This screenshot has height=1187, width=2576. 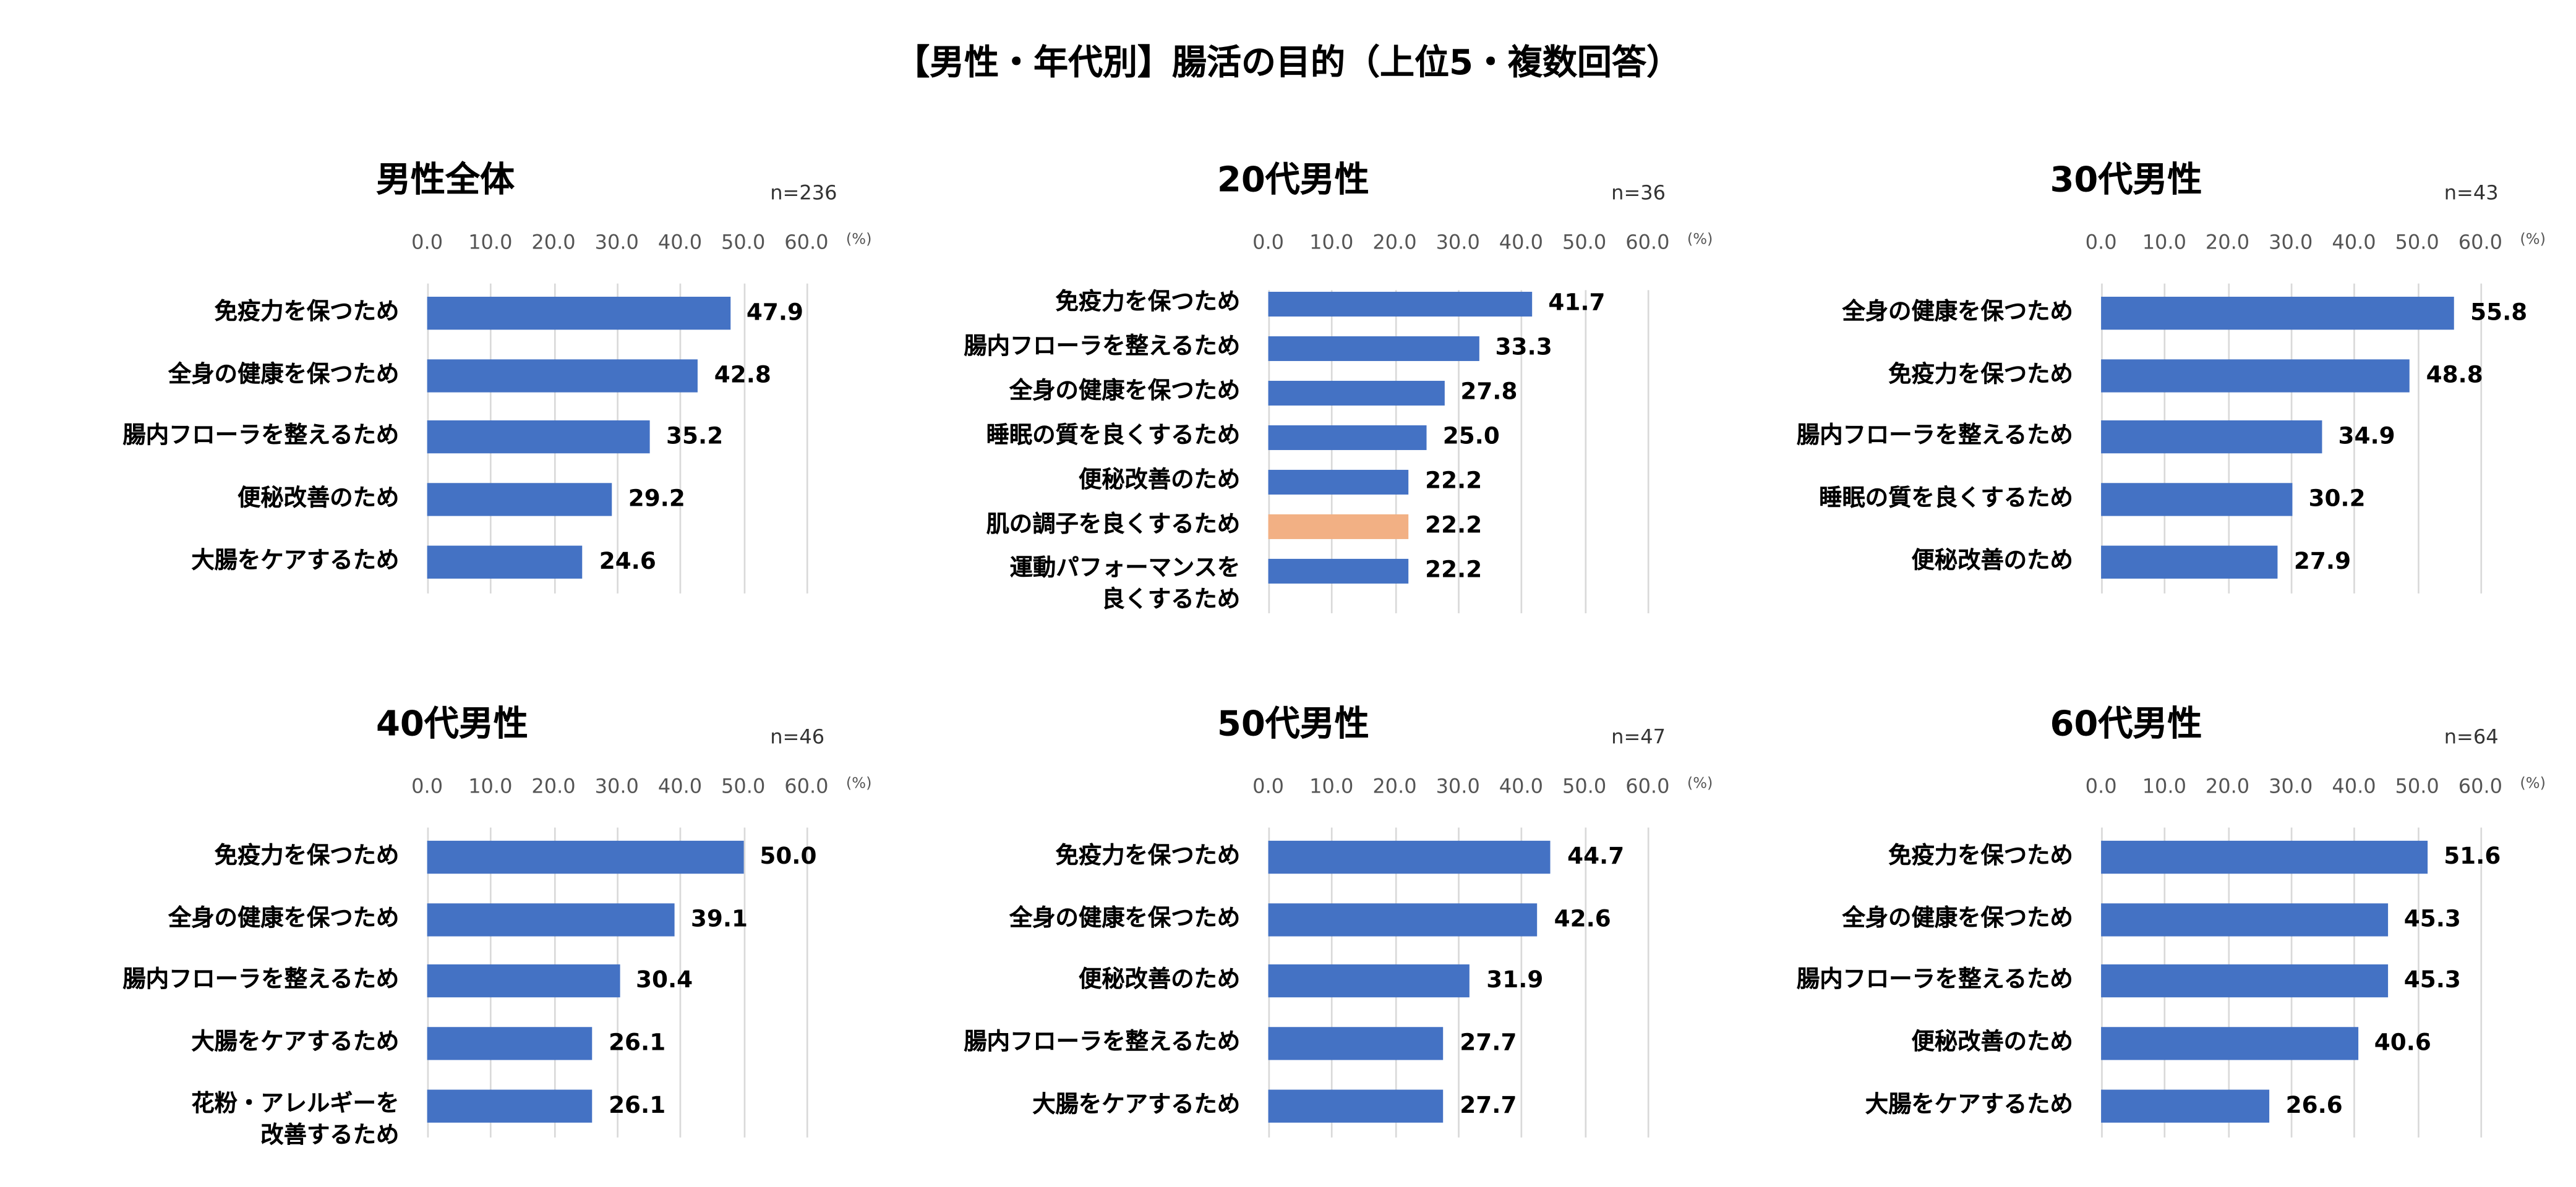 I want to click on sample-size: n=47, so click(x=1639, y=737).